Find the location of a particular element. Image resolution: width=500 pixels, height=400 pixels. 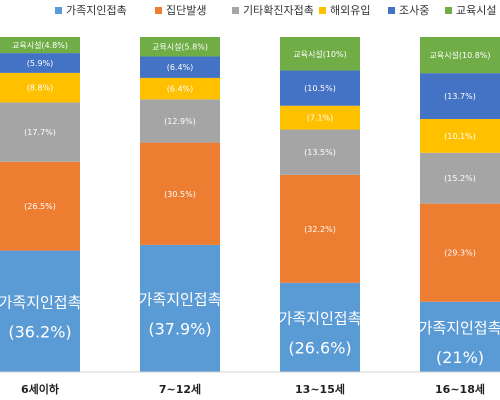

legend-label: 기타확진자접촉 is located at coordinates (278, 10).